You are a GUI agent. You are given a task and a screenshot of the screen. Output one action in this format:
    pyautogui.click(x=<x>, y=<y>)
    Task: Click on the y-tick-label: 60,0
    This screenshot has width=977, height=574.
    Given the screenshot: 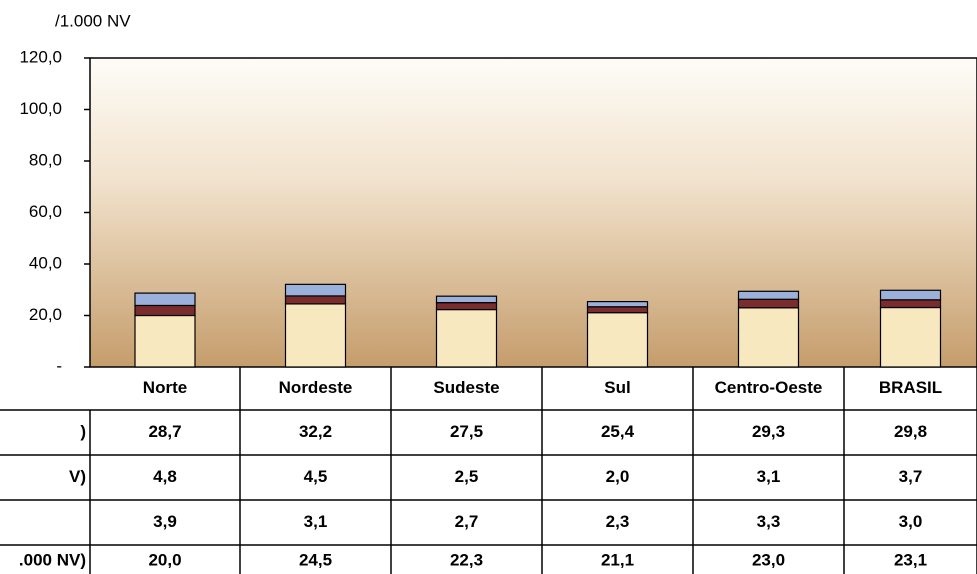 What is the action you would take?
    pyautogui.click(x=45, y=211)
    